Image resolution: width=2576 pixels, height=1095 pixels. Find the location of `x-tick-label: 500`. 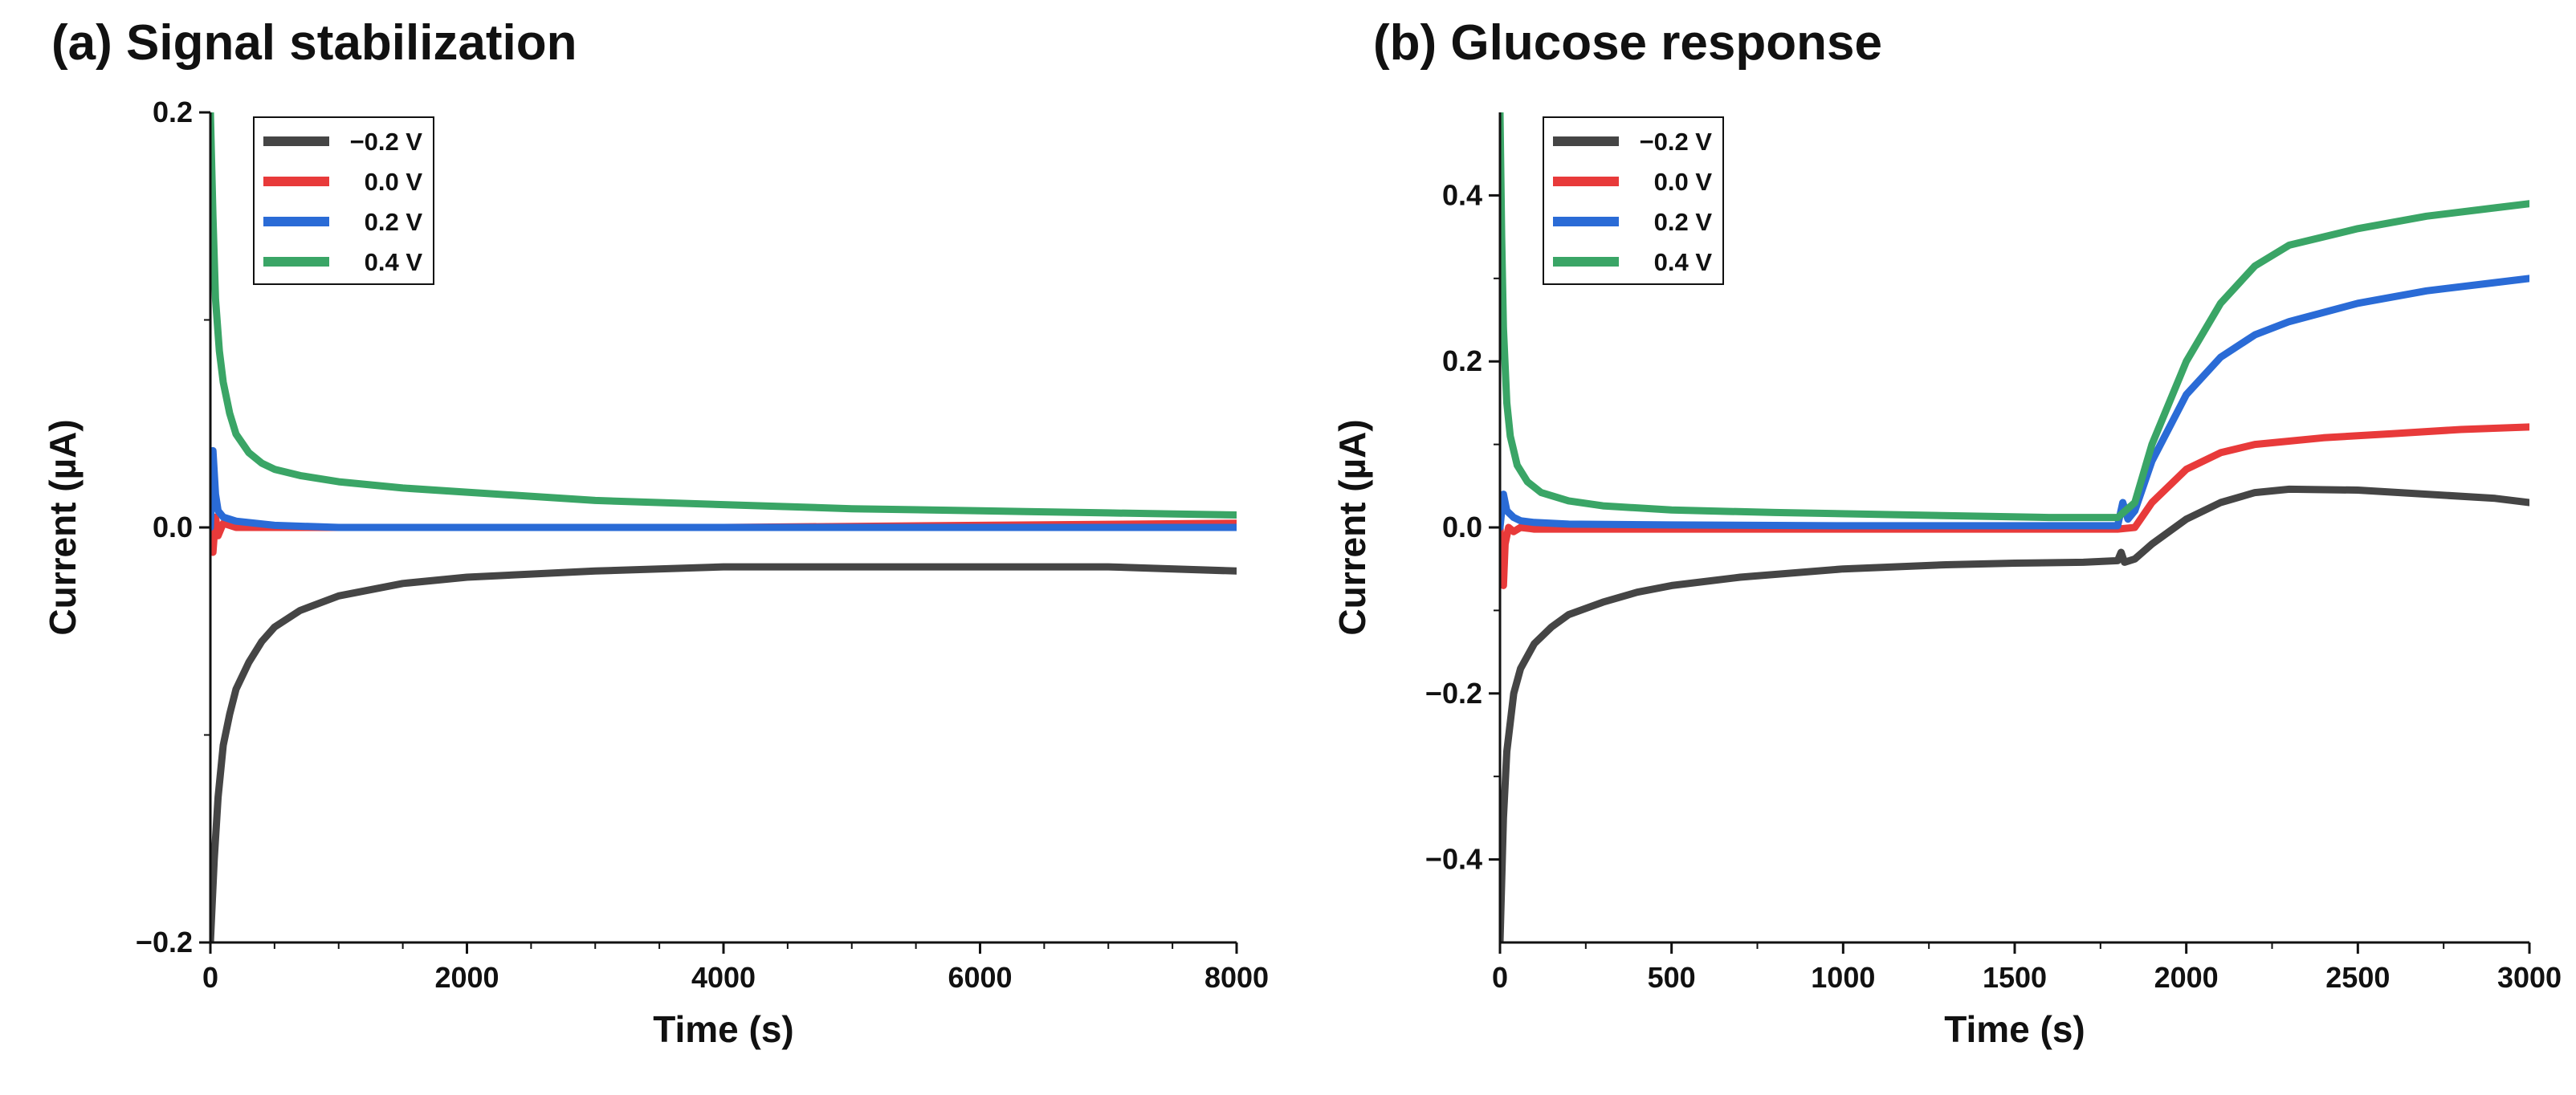

x-tick-label: 500 is located at coordinates (1672, 977).